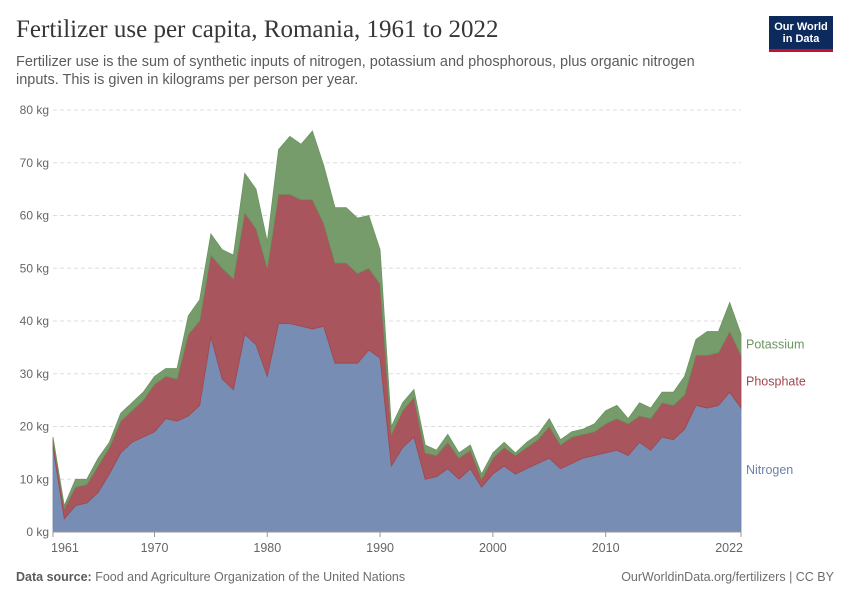  What do you see at coordinates (801, 39) in the screenshot?
I see `logo-line-2: in Data` at bounding box center [801, 39].